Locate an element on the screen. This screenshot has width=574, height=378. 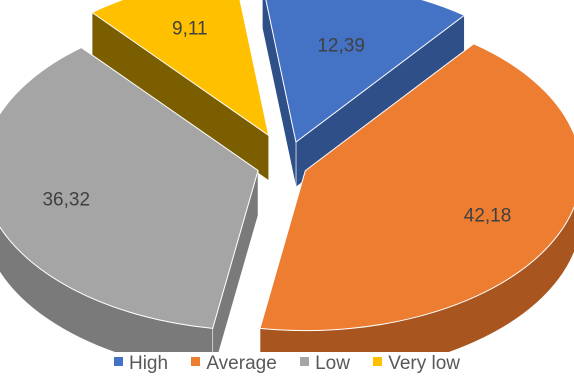
data-label-high: 12,39 is located at coordinates (341, 45).